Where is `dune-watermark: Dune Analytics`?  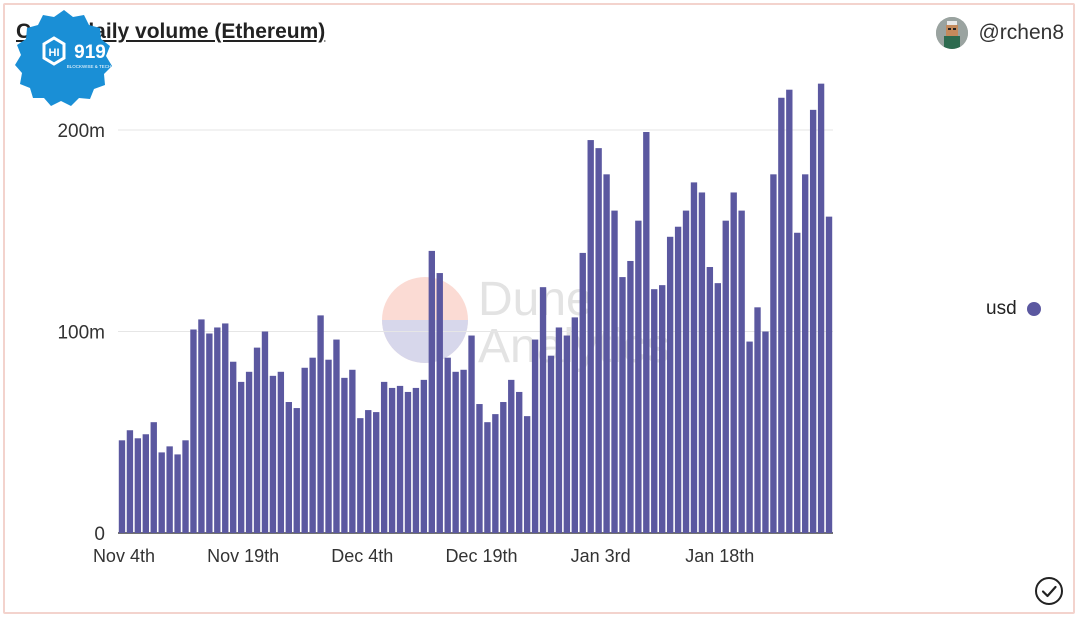
dune-watermark: Dune Analytics is located at coordinates (526, 323).